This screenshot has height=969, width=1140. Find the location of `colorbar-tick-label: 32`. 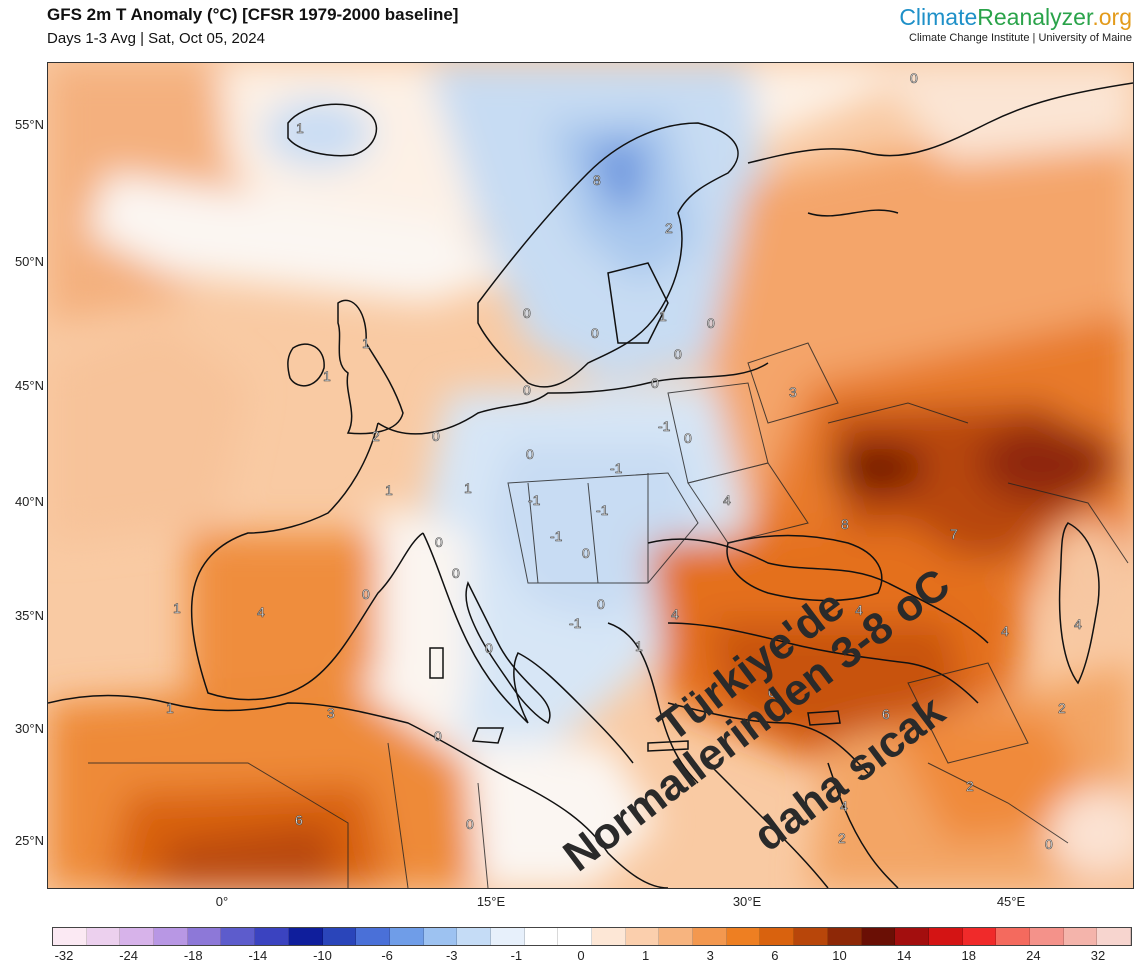

colorbar-tick-label: 32 is located at coordinates (1098, 955).